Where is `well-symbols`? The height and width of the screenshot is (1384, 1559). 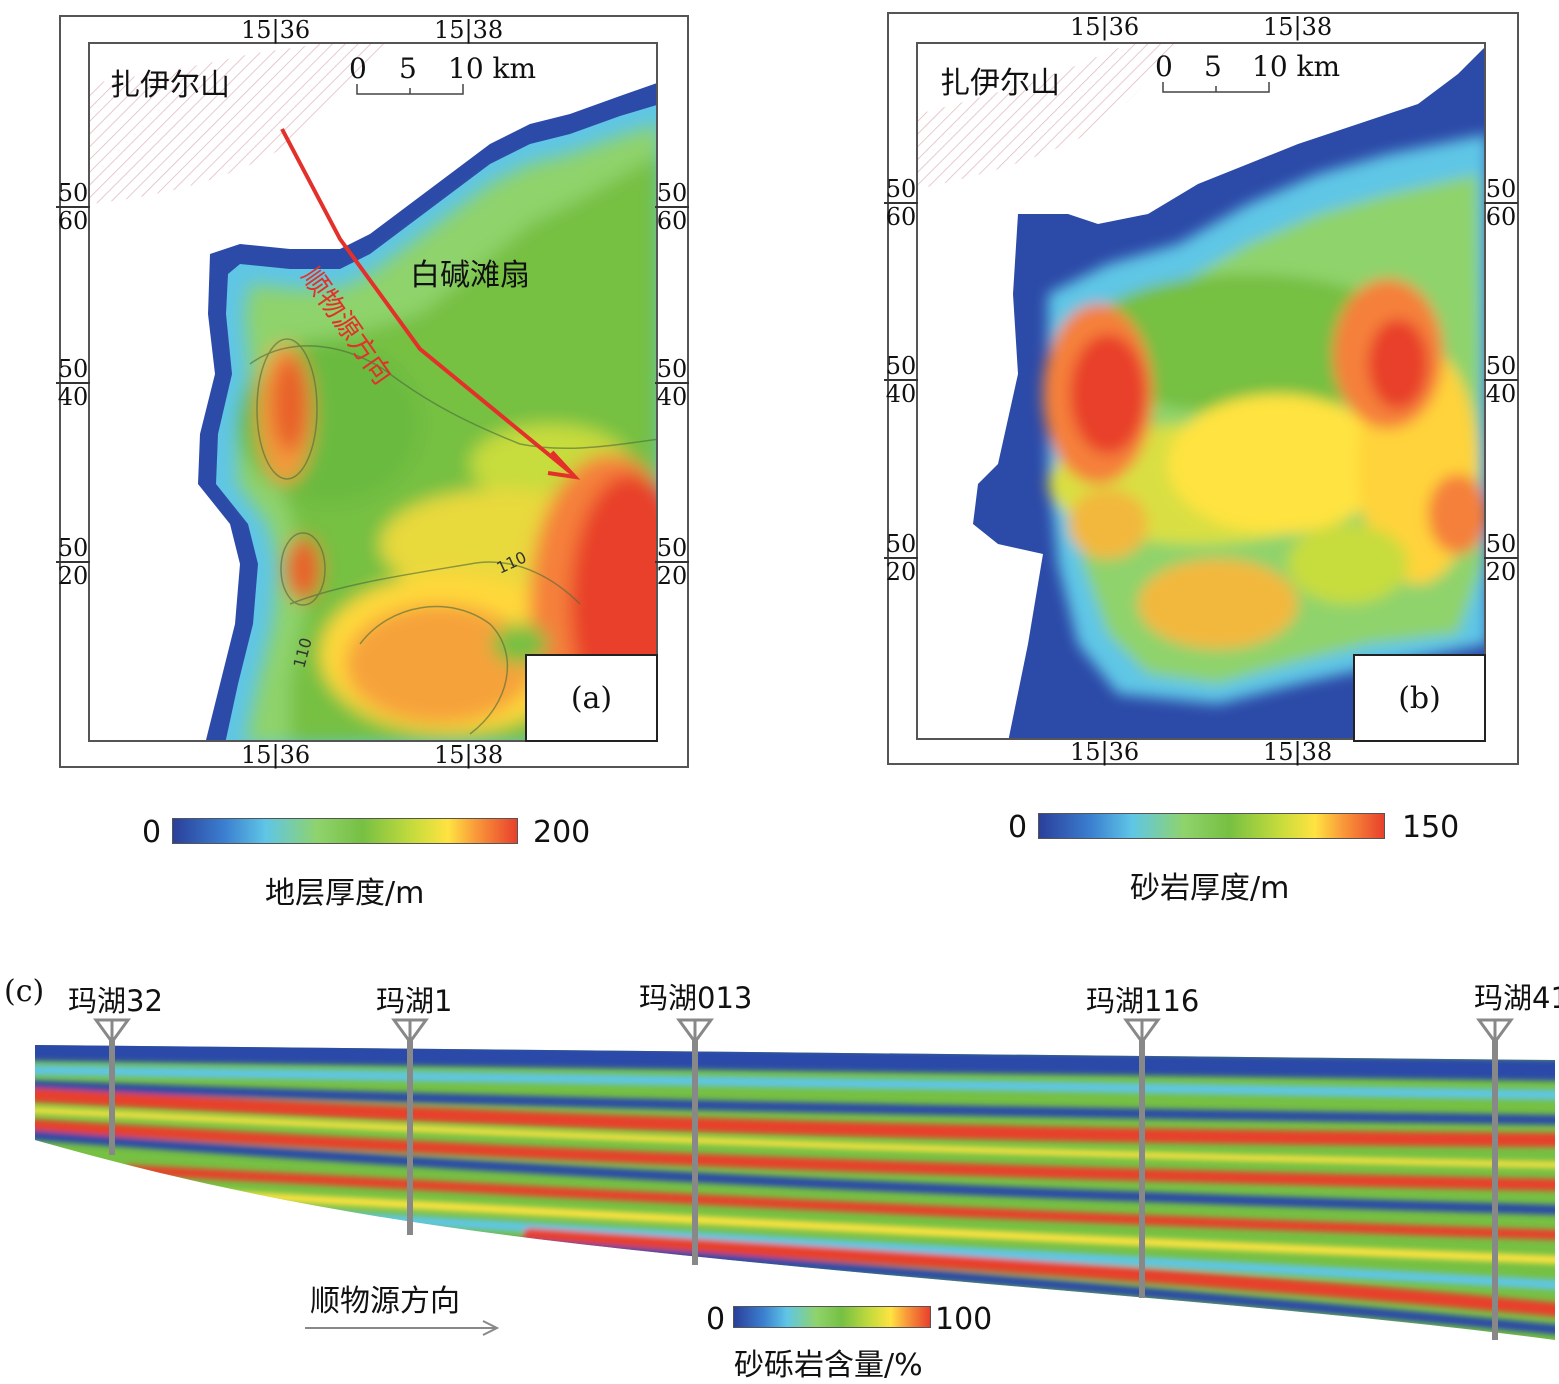
well-symbols is located at coordinates (803, 1038).